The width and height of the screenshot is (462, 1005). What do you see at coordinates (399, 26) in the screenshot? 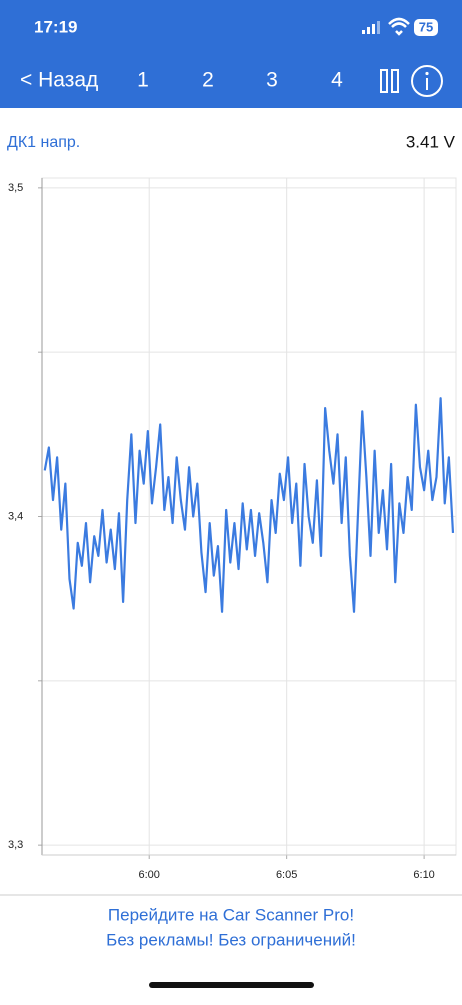
I see `wifi-icon` at bounding box center [399, 26].